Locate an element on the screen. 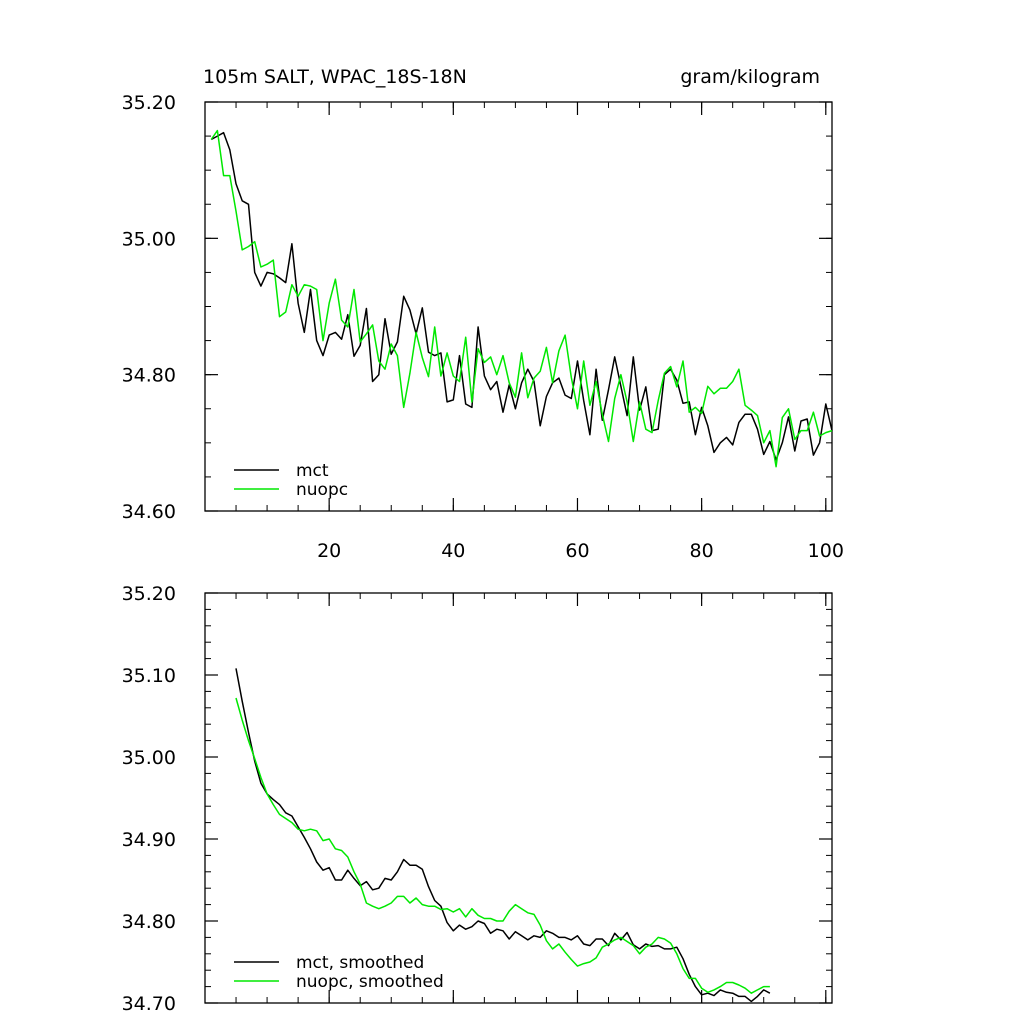  y-tick-label: 34.70 is located at coordinates (149, 1004).